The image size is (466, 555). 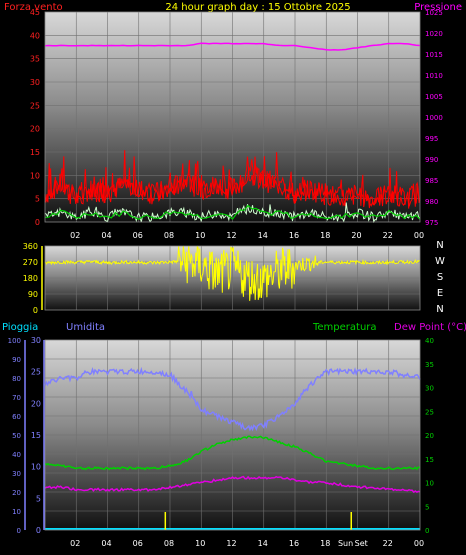 I want to click on humidity-y-tick: 0, so click(x=38, y=530).